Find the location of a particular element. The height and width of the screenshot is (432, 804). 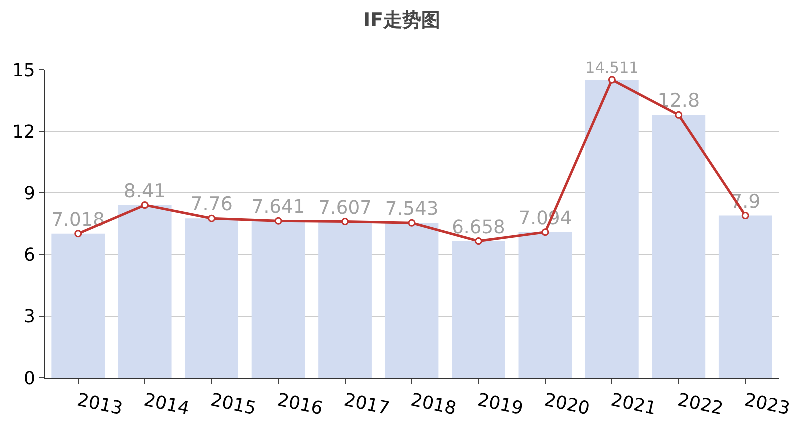

x-tick-label: 2019 is located at coordinates (500, 405).